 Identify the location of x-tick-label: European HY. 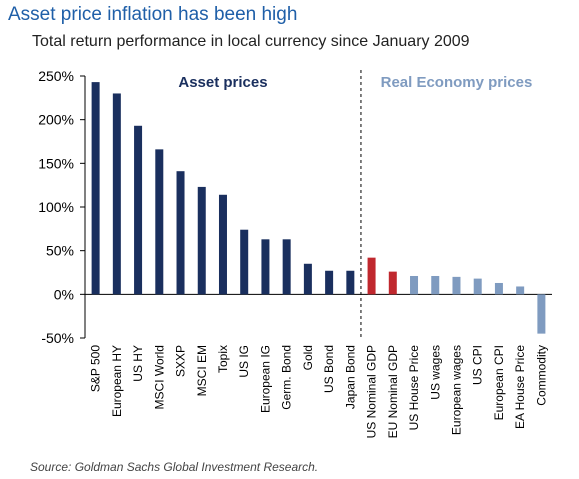
(117, 381).